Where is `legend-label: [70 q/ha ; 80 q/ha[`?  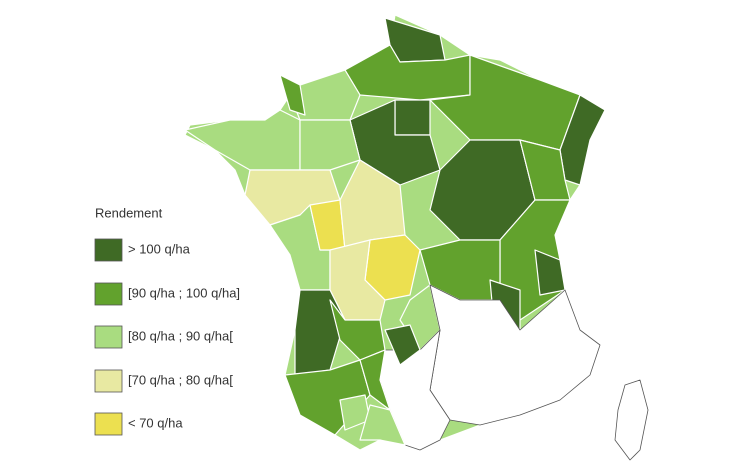
legend-label: [70 q/ha ; 80 q/ha[ is located at coordinates (180, 379).